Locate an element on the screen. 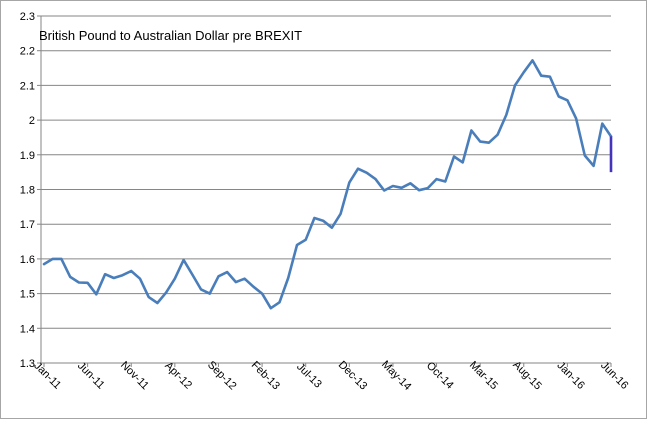 This screenshot has width=647, height=423. y-tick-label: 1.3 is located at coordinates (27, 364).